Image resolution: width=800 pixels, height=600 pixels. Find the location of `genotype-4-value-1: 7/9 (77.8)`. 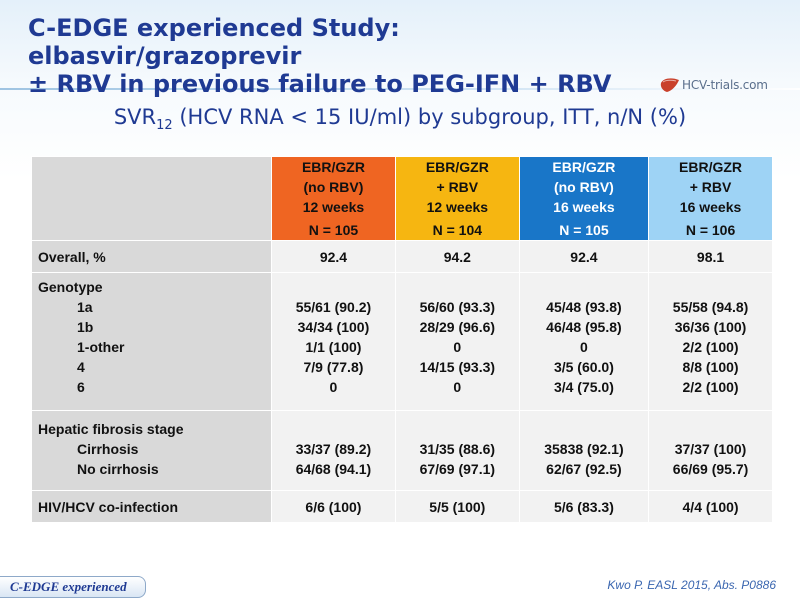

genotype-4-value-1: 7/9 (77.8) is located at coordinates (333, 367).